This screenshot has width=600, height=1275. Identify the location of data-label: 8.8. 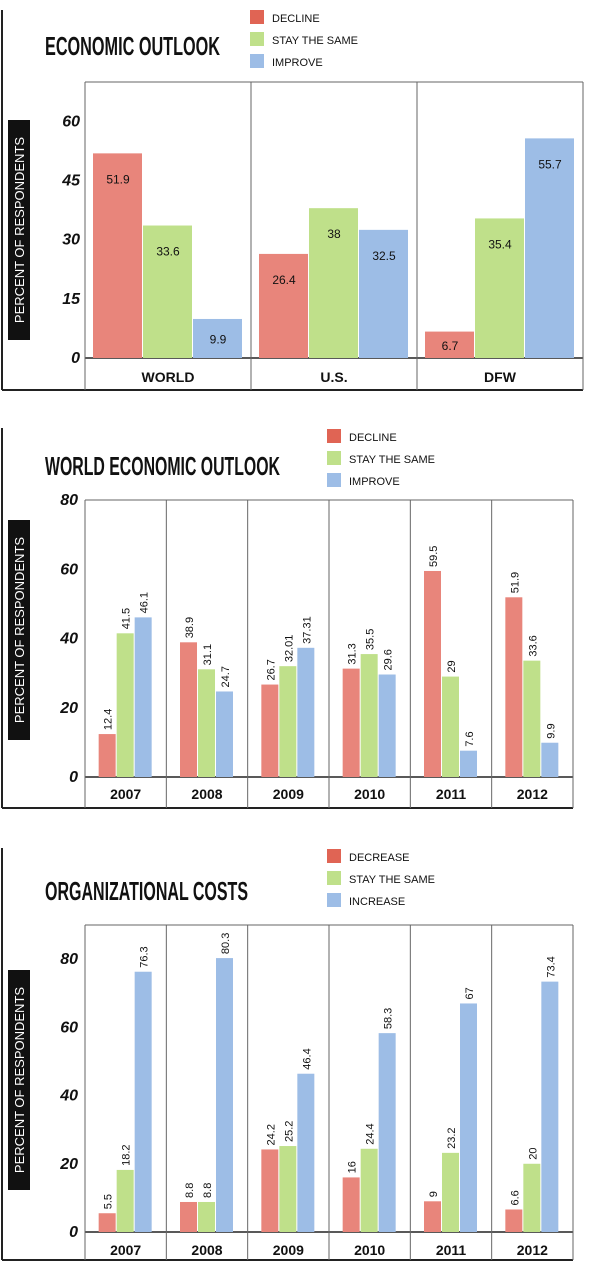
(190, 1190).